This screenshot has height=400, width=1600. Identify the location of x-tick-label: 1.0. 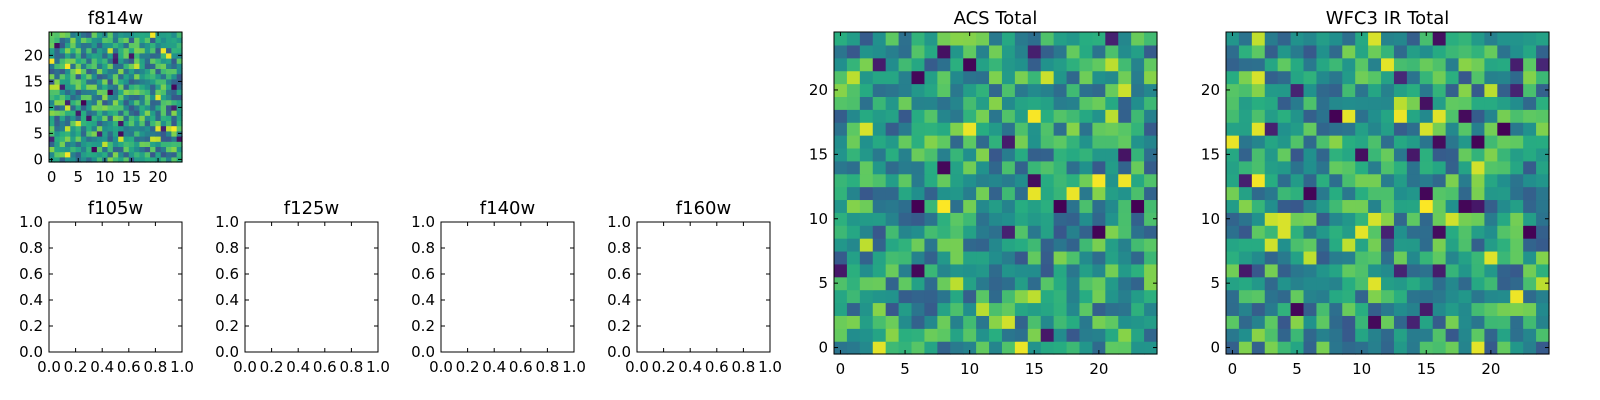
(182, 367).